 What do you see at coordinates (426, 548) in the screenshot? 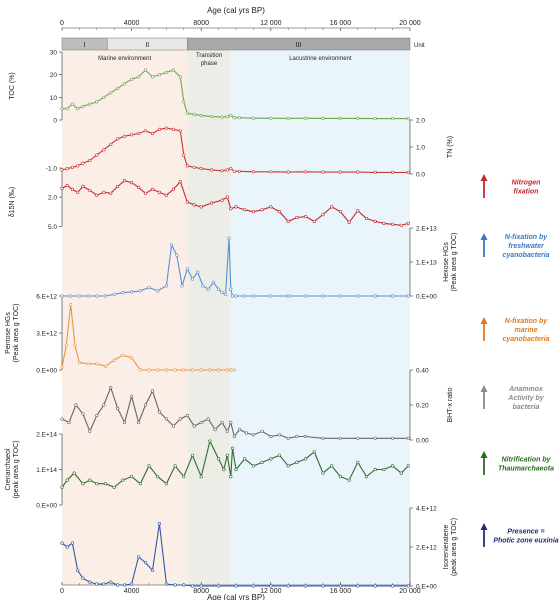
I see `y-tick-label-8-1: 2.E+12` at bounding box center [426, 548].